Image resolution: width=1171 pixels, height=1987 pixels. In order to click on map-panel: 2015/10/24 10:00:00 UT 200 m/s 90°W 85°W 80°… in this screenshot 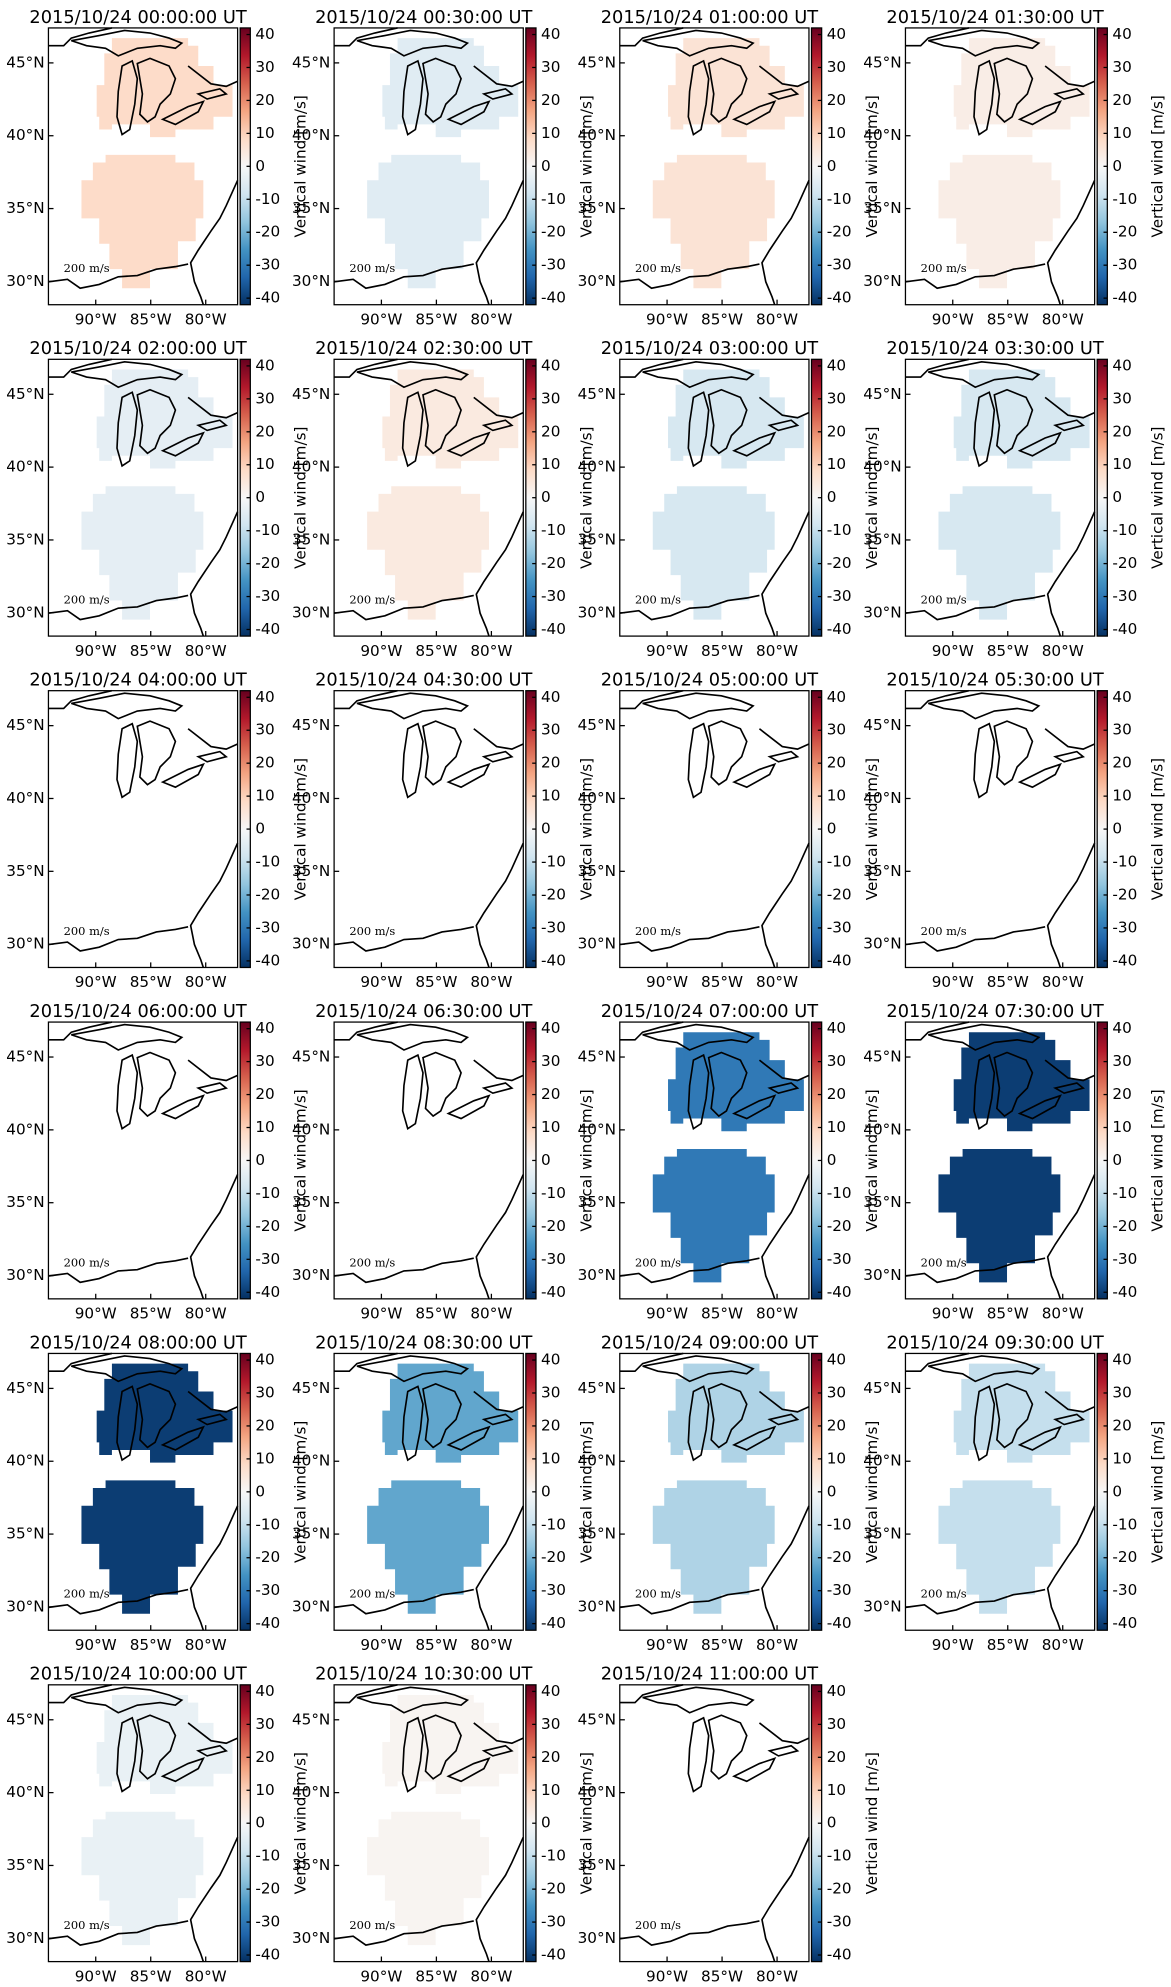, I will do `click(157, 1825)`.